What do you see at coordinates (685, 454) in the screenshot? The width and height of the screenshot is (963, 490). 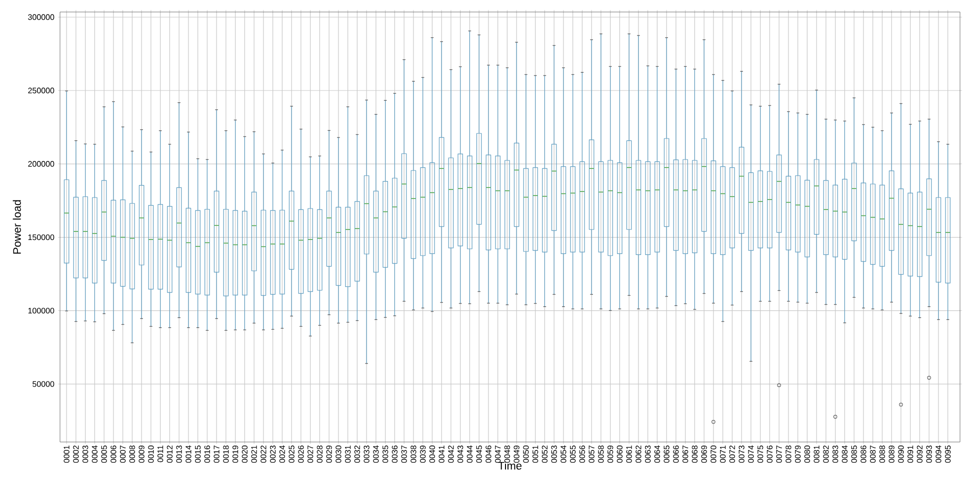 I see `x-tick-label: 0067` at bounding box center [685, 454].